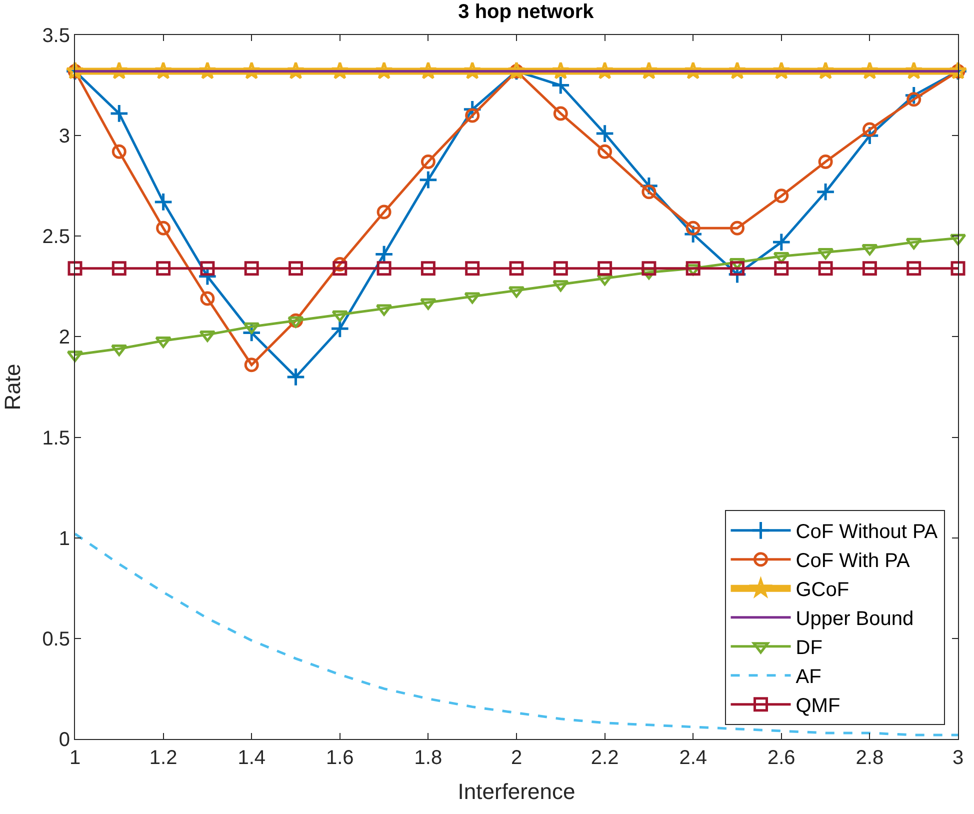 The image size is (974, 814). I want to click on x-tick-label: 1.8, so click(428, 758).